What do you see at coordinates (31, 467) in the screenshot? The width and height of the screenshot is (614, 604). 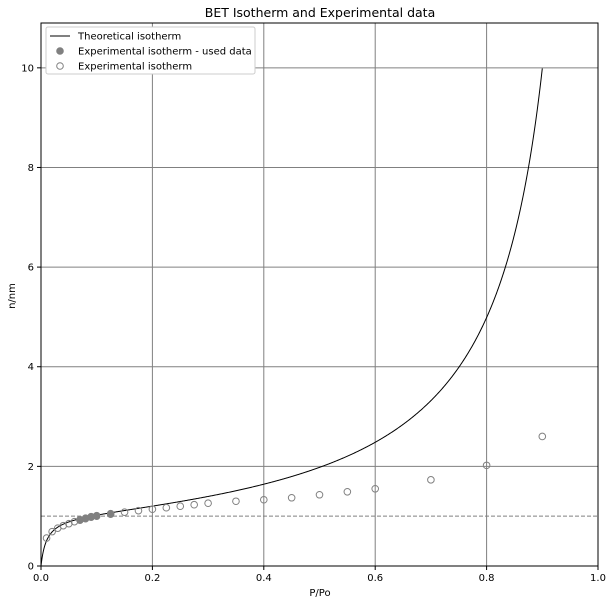 I see `y-tick-label: 2` at bounding box center [31, 467].